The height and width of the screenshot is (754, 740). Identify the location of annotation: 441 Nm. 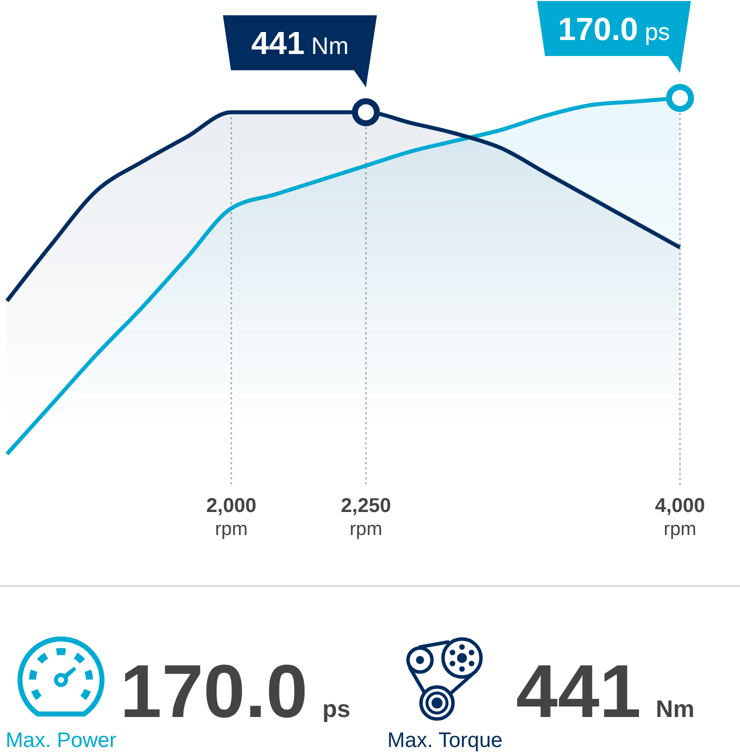
(300, 43).